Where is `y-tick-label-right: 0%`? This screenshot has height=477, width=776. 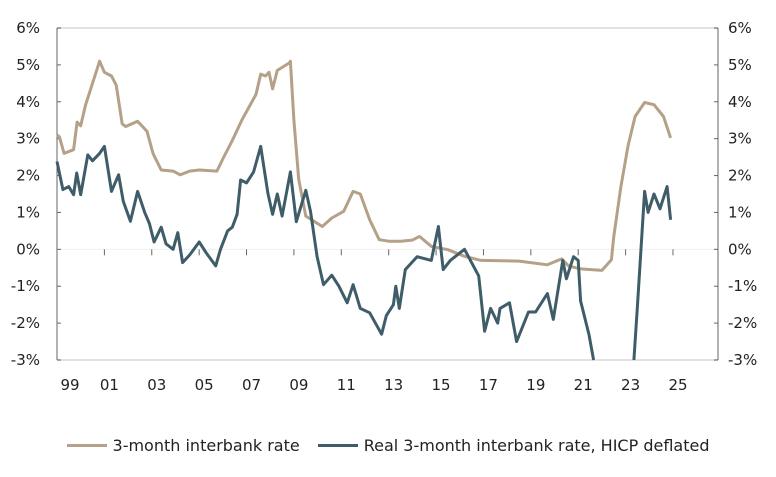
y-tick-label-right: 0% is located at coordinates (740, 249).